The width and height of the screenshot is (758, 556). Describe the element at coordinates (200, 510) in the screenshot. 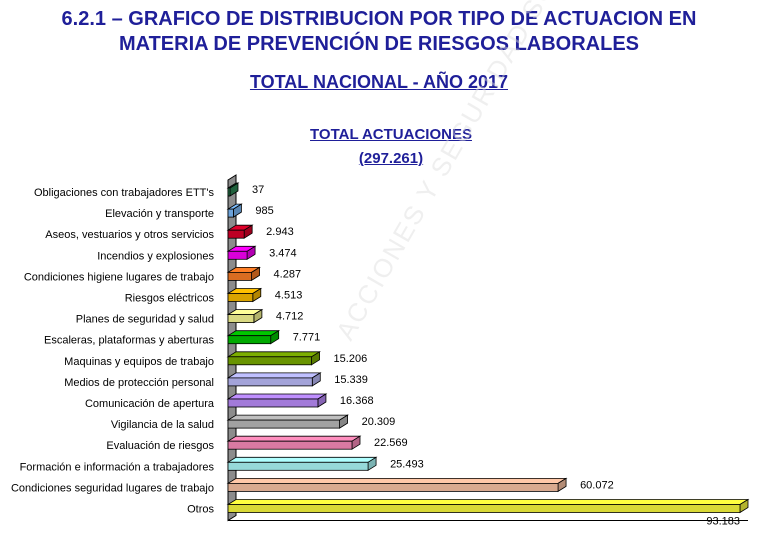

I see `category-label: Otros` at that location.